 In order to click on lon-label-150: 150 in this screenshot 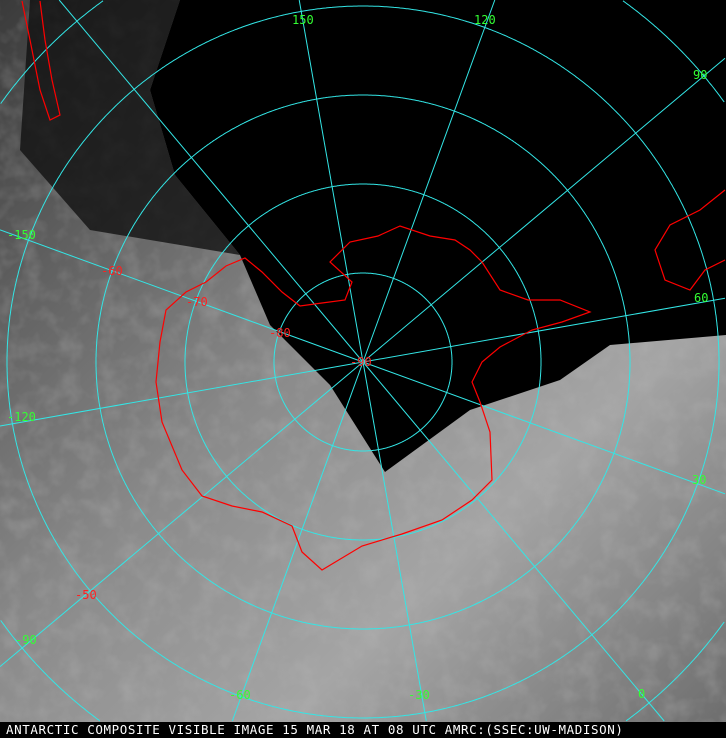, I will do `click(303, 20)`.